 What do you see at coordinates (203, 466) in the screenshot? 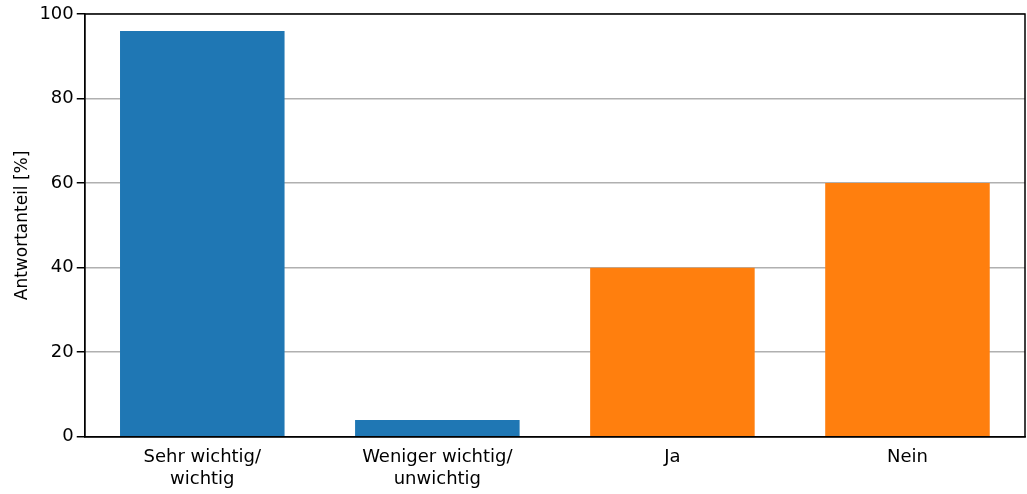
I see `x-tick-label: Sehr wichtig/ wichtig` at bounding box center [203, 466].